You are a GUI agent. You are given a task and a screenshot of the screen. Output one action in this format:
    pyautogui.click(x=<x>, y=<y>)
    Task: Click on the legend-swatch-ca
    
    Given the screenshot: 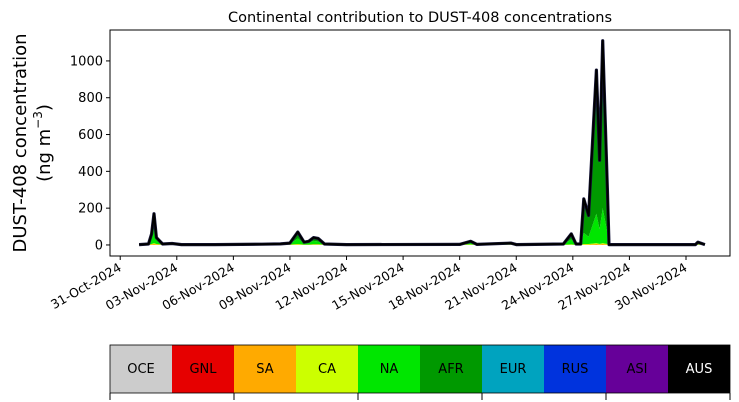 What is the action you would take?
    pyautogui.click(x=327, y=369)
    